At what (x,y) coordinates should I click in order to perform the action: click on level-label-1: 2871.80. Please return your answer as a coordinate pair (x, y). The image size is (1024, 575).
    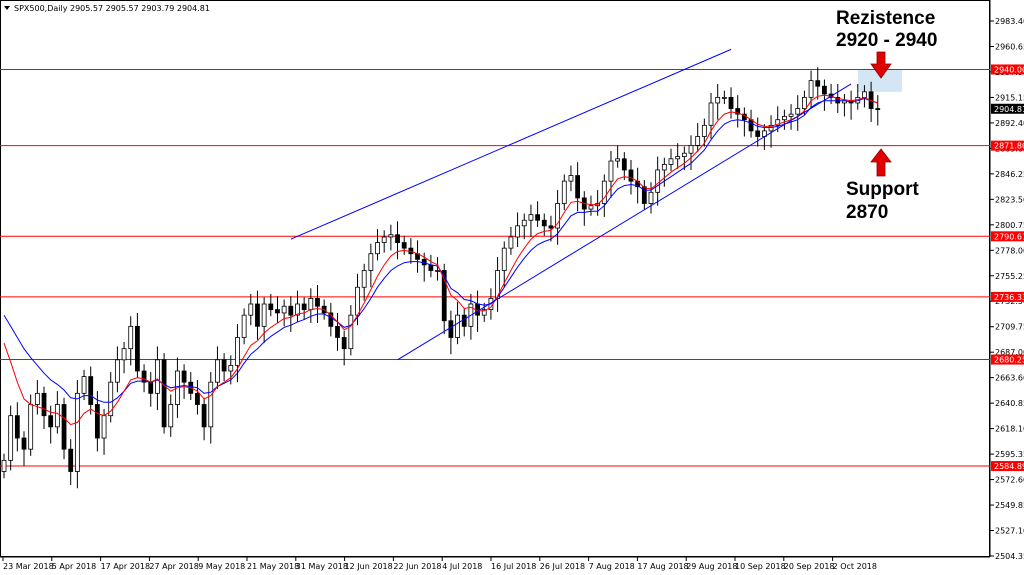
    Looking at the image, I should click on (1009, 146).